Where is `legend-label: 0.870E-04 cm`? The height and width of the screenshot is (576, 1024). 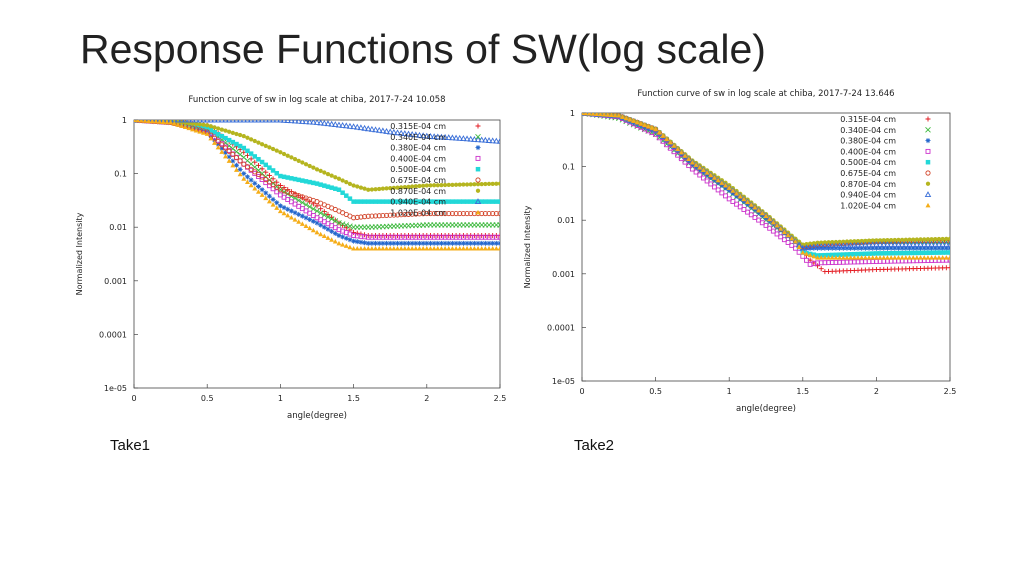
legend-label: 0.870E-04 cm is located at coordinates (418, 191).